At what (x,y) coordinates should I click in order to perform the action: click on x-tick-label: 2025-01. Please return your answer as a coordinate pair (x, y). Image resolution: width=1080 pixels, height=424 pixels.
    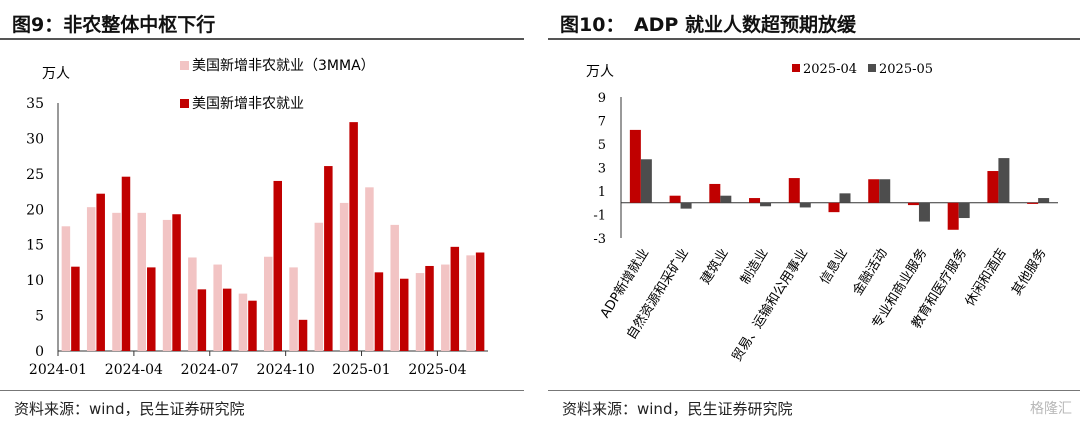
    Looking at the image, I should click on (361, 370).